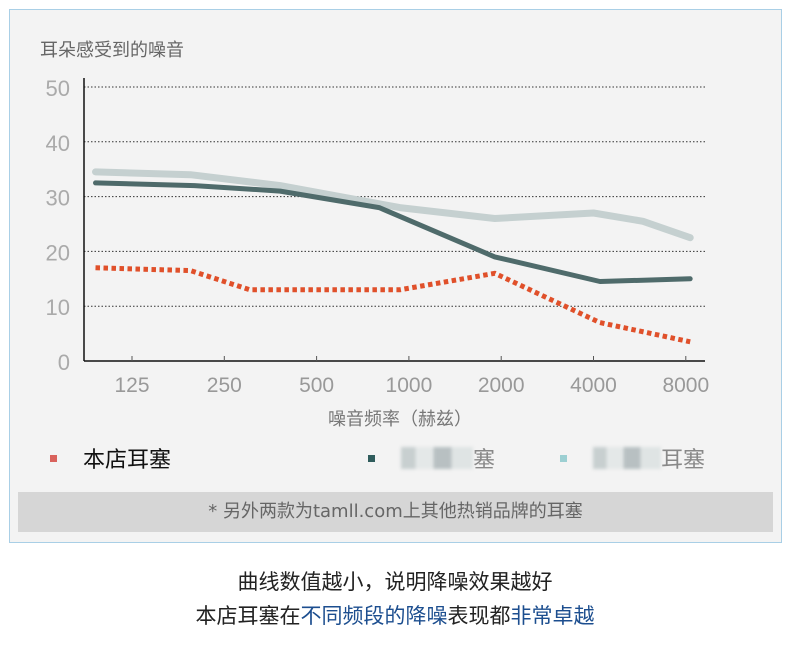 The width and height of the screenshot is (790, 654). I want to click on x-tick-label: 250, so click(224, 385).